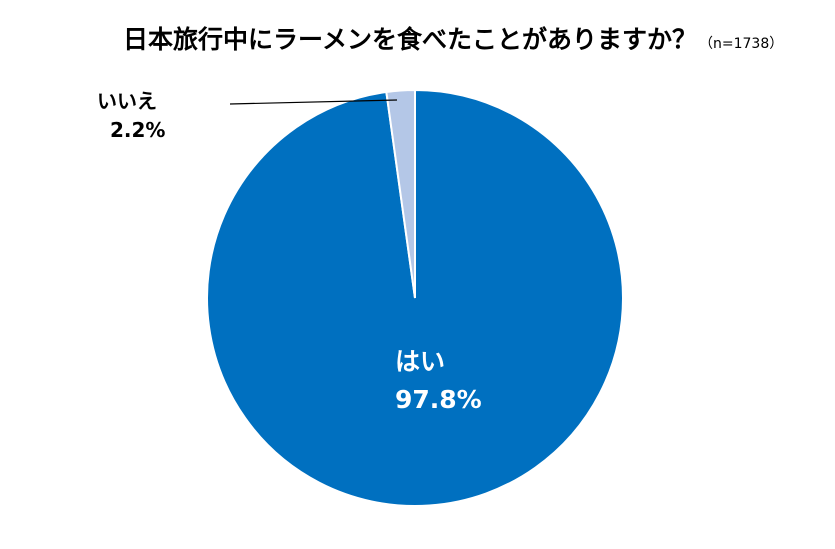 The width and height of the screenshot is (835, 549). Describe the element at coordinates (410, 39) in the screenshot. I see `chart-title: 日本旅行中にラーメンを食べたことがありますか？` at that location.